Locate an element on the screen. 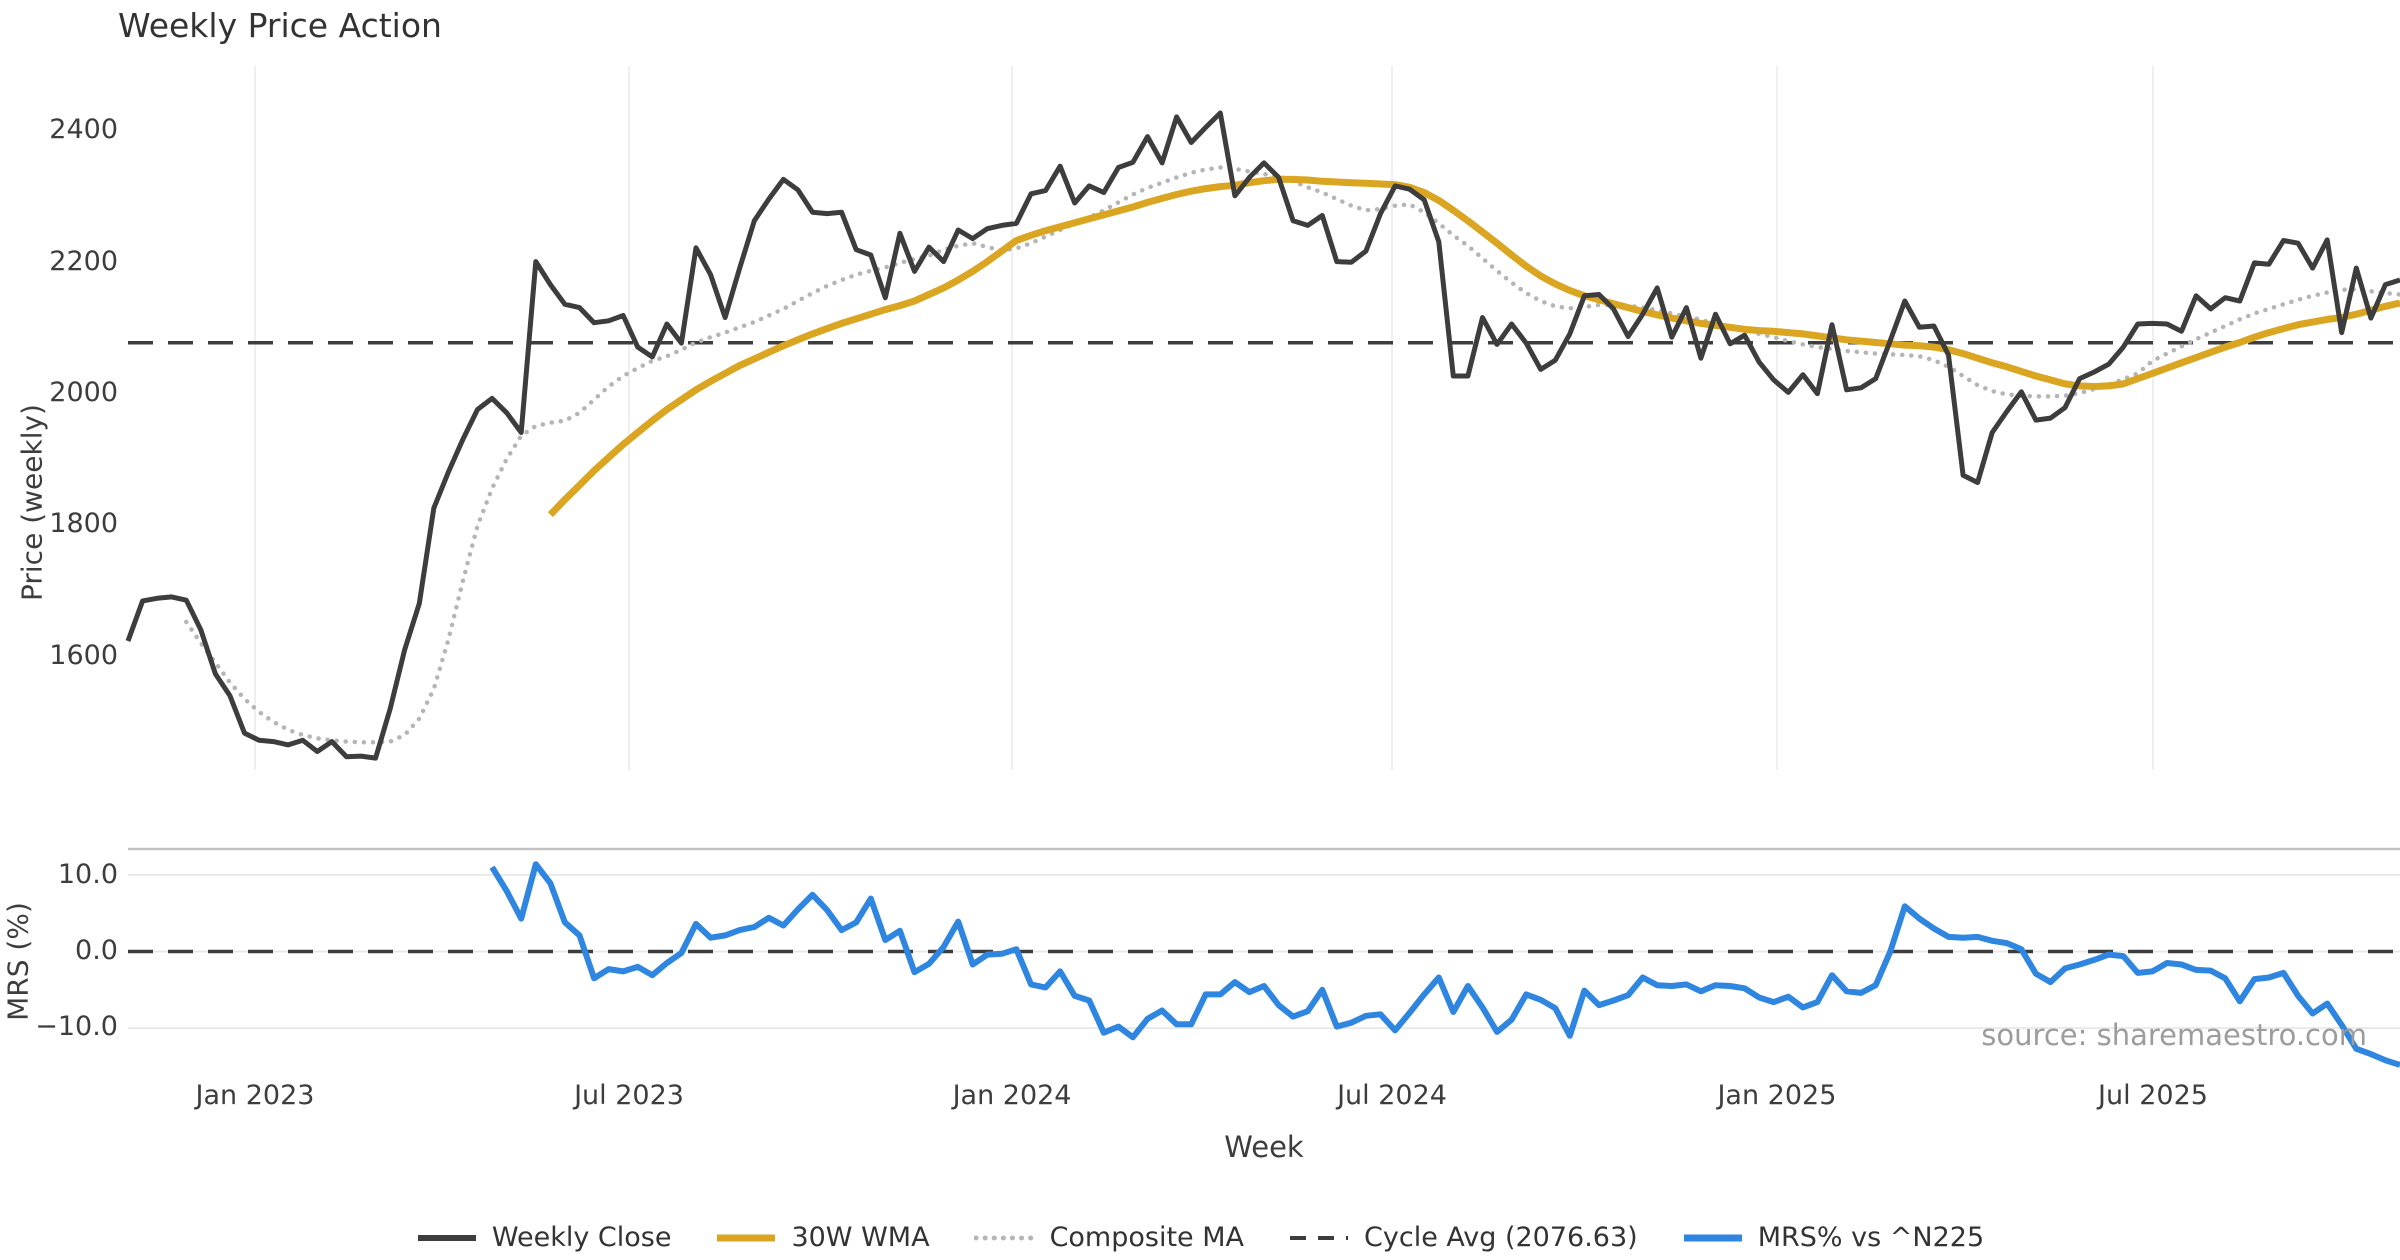 The image size is (2400, 1260). legend-label: 30W WMA is located at coordinates (860, 1237).